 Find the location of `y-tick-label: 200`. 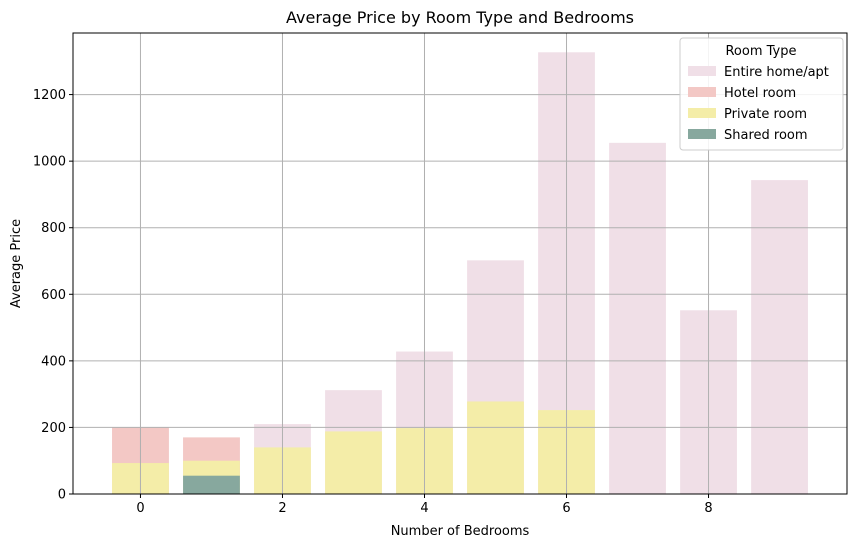

y-tick-label: 200 is located at coordinates (53, 428).